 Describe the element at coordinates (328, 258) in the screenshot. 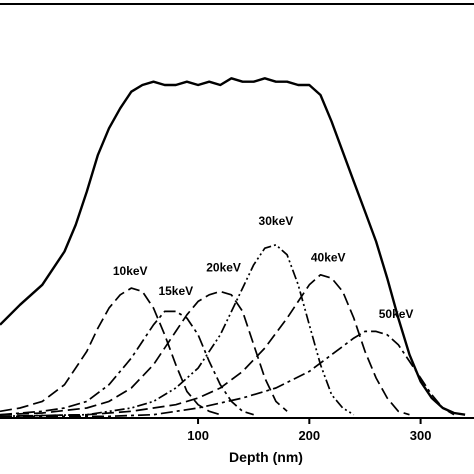

I see `series-label-40kev: 40keV` at that location.